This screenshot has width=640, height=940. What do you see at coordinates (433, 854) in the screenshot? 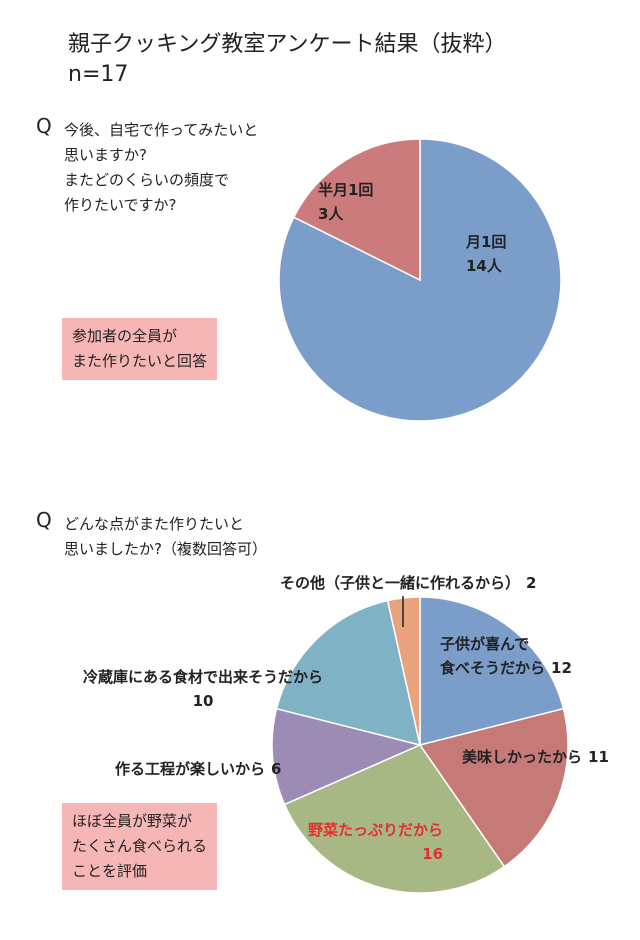
I see `value-label: 16` at bounding box center [433, 854].